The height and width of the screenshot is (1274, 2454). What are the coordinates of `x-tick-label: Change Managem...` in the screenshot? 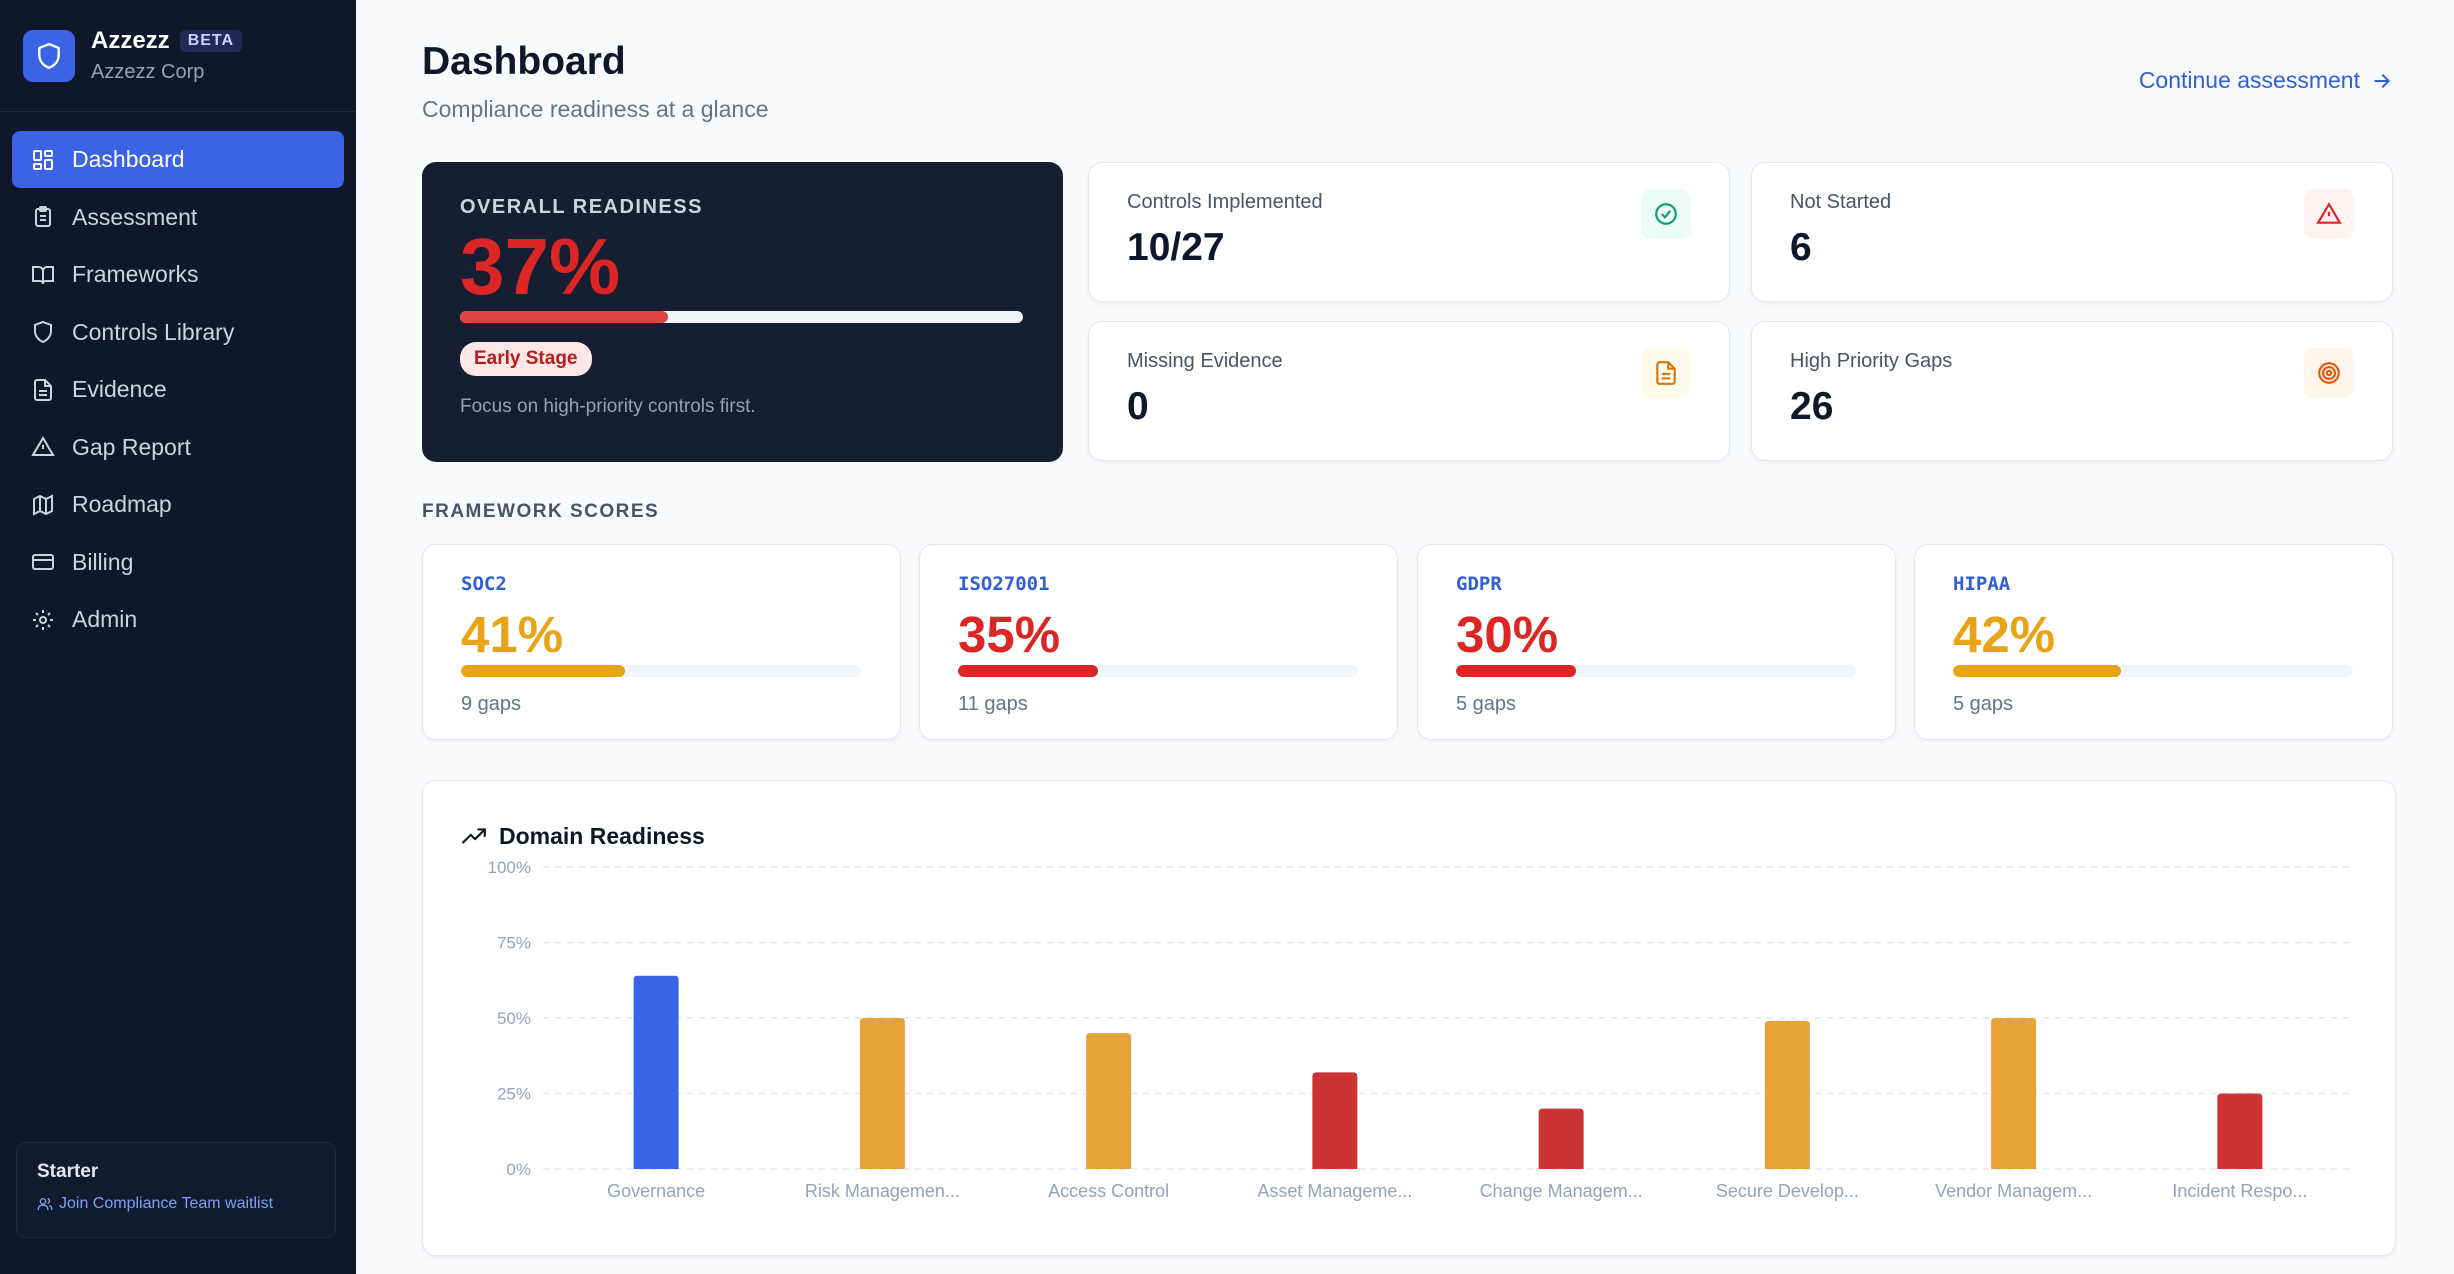 It's located at (1561, 1191).